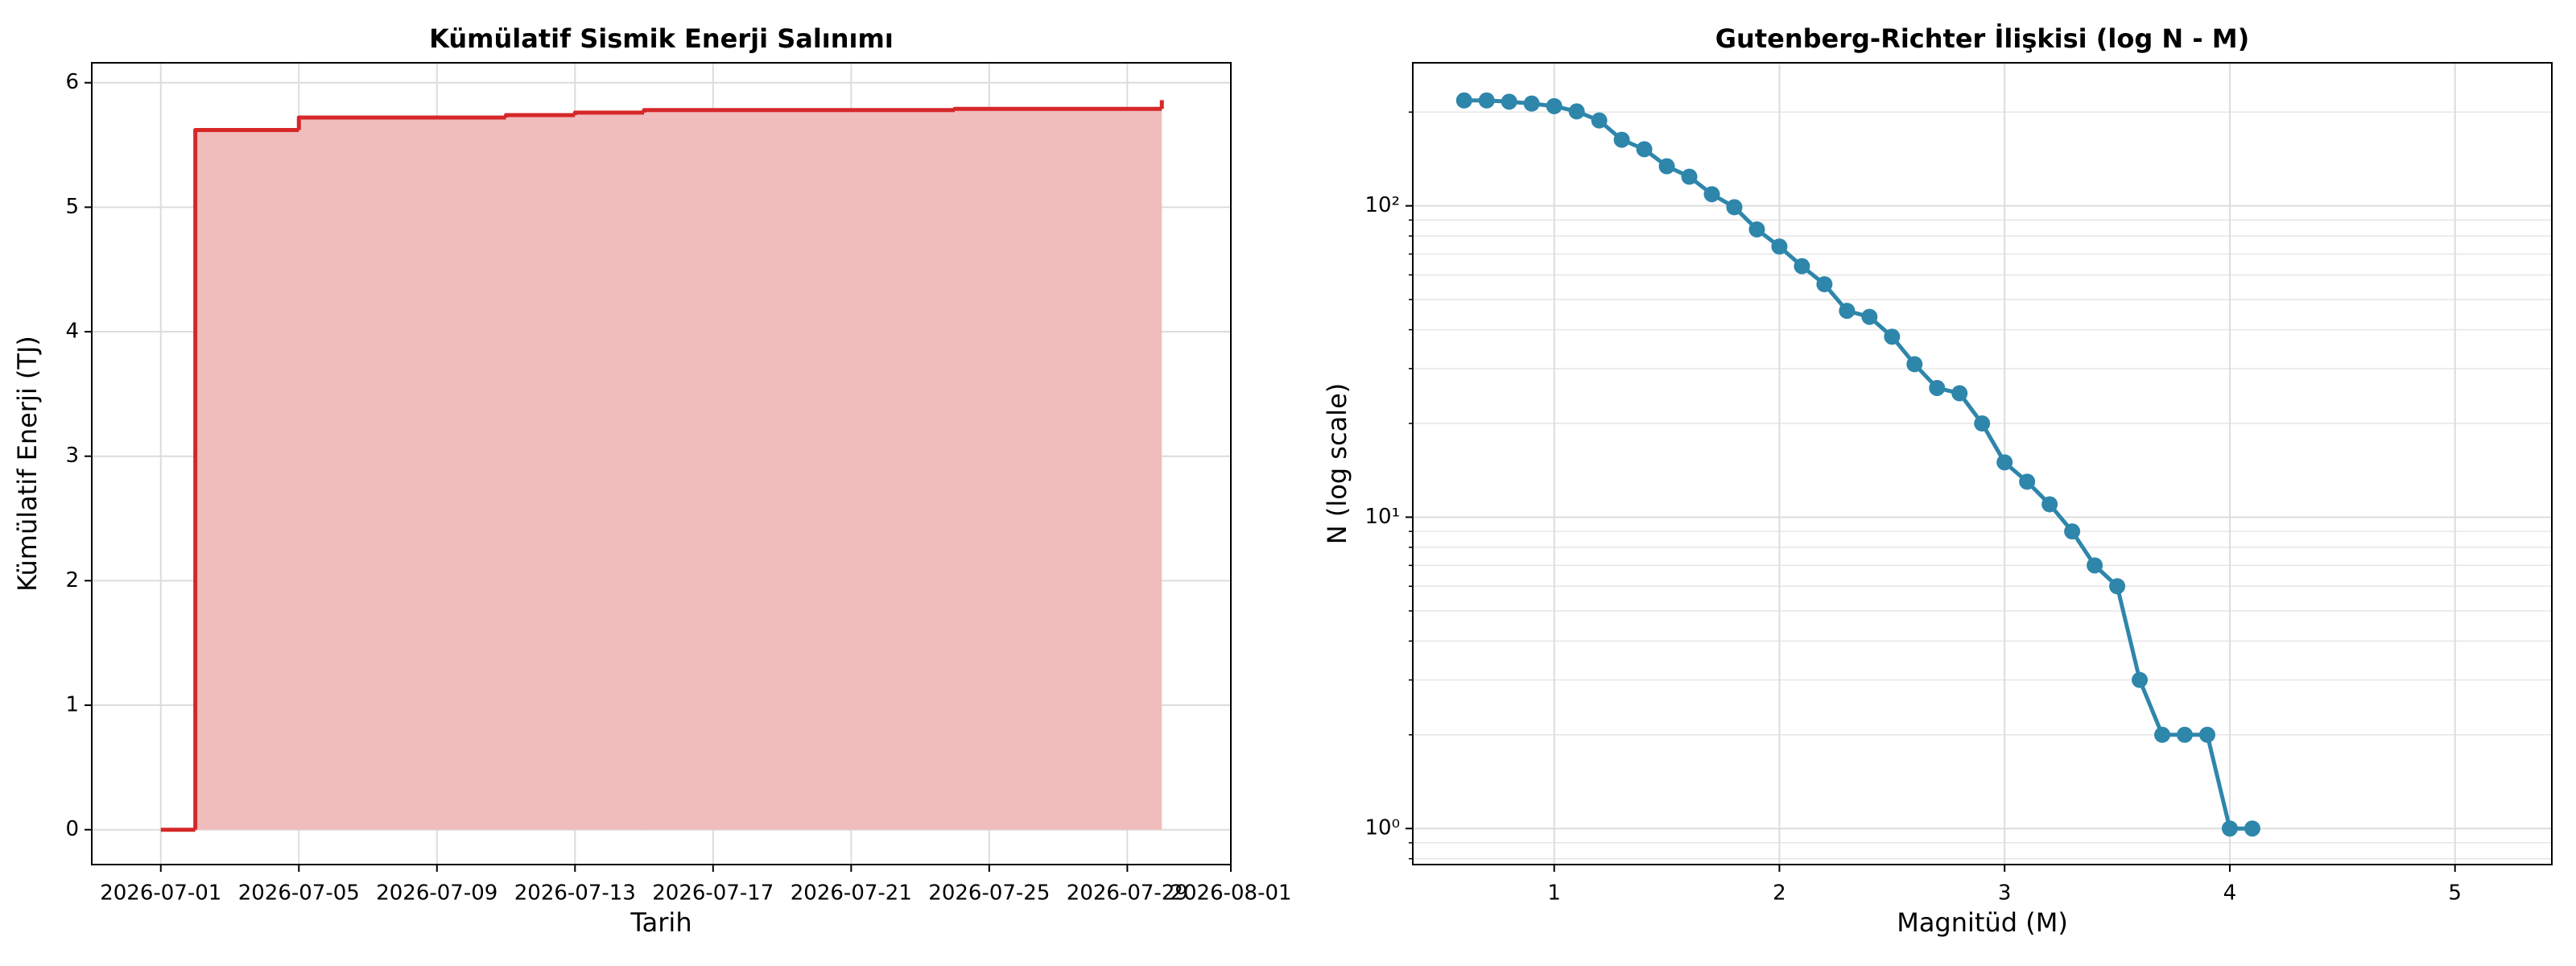 The height and width of the screenshot is (966, 2576). What do you see at coordinates (160, 893) in the screenshot?
I see `x-tick-label: 2026-07-01` at bounding box center [160, 893].